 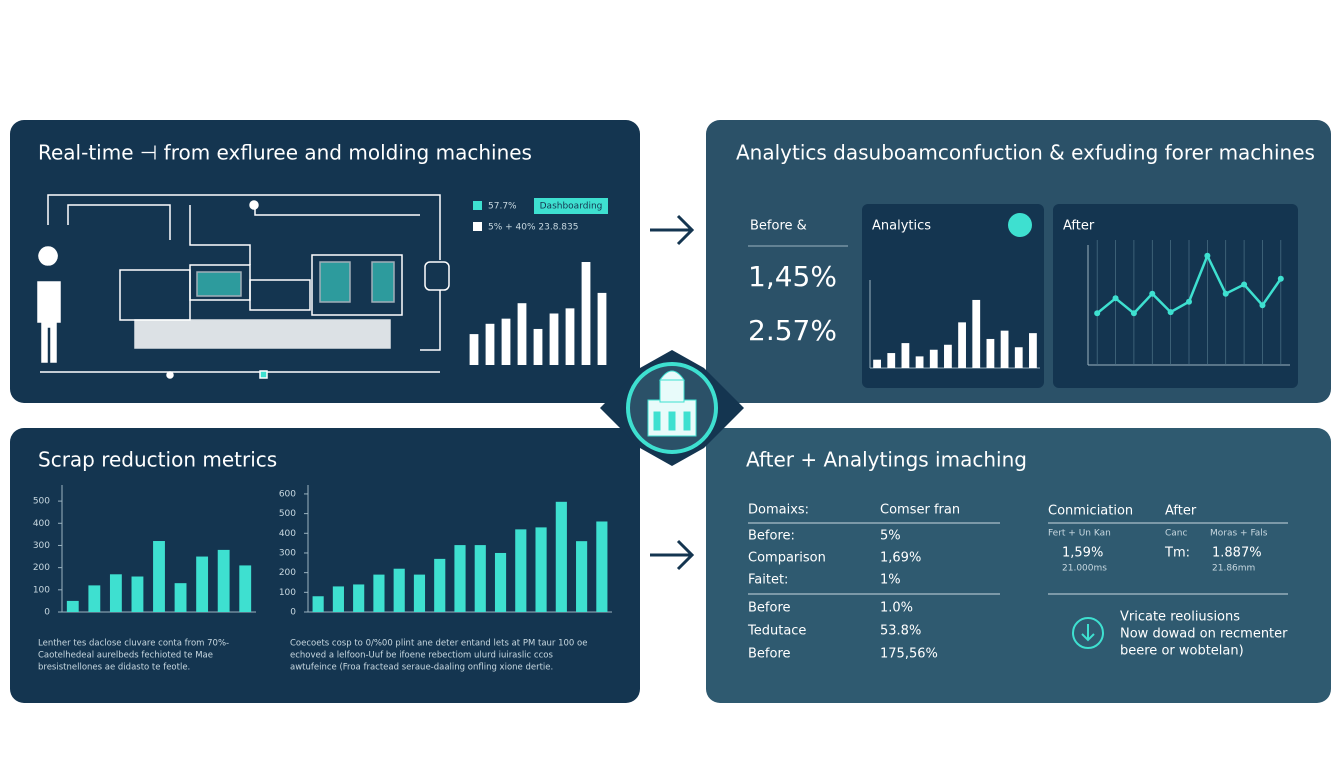 I want to click on table-cell: 1%, so click(x=890, y=580).